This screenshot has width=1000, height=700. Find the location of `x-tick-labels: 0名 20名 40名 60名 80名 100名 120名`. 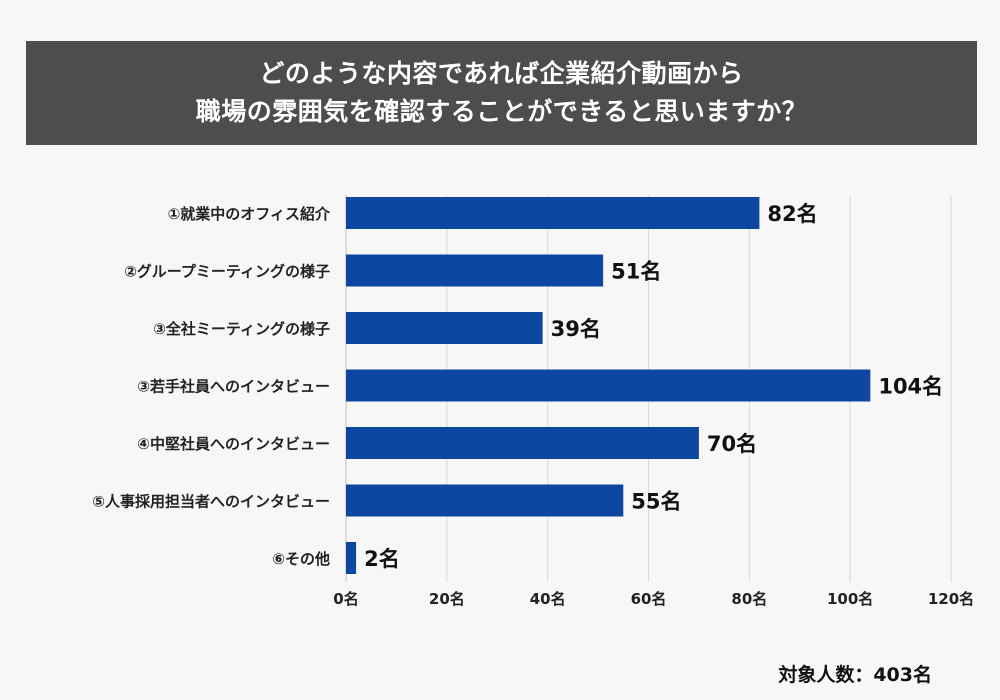

x-tick-labels: 0名 20名 40名 60名 80名 100名 120名 is located at coordinates (653, 599).